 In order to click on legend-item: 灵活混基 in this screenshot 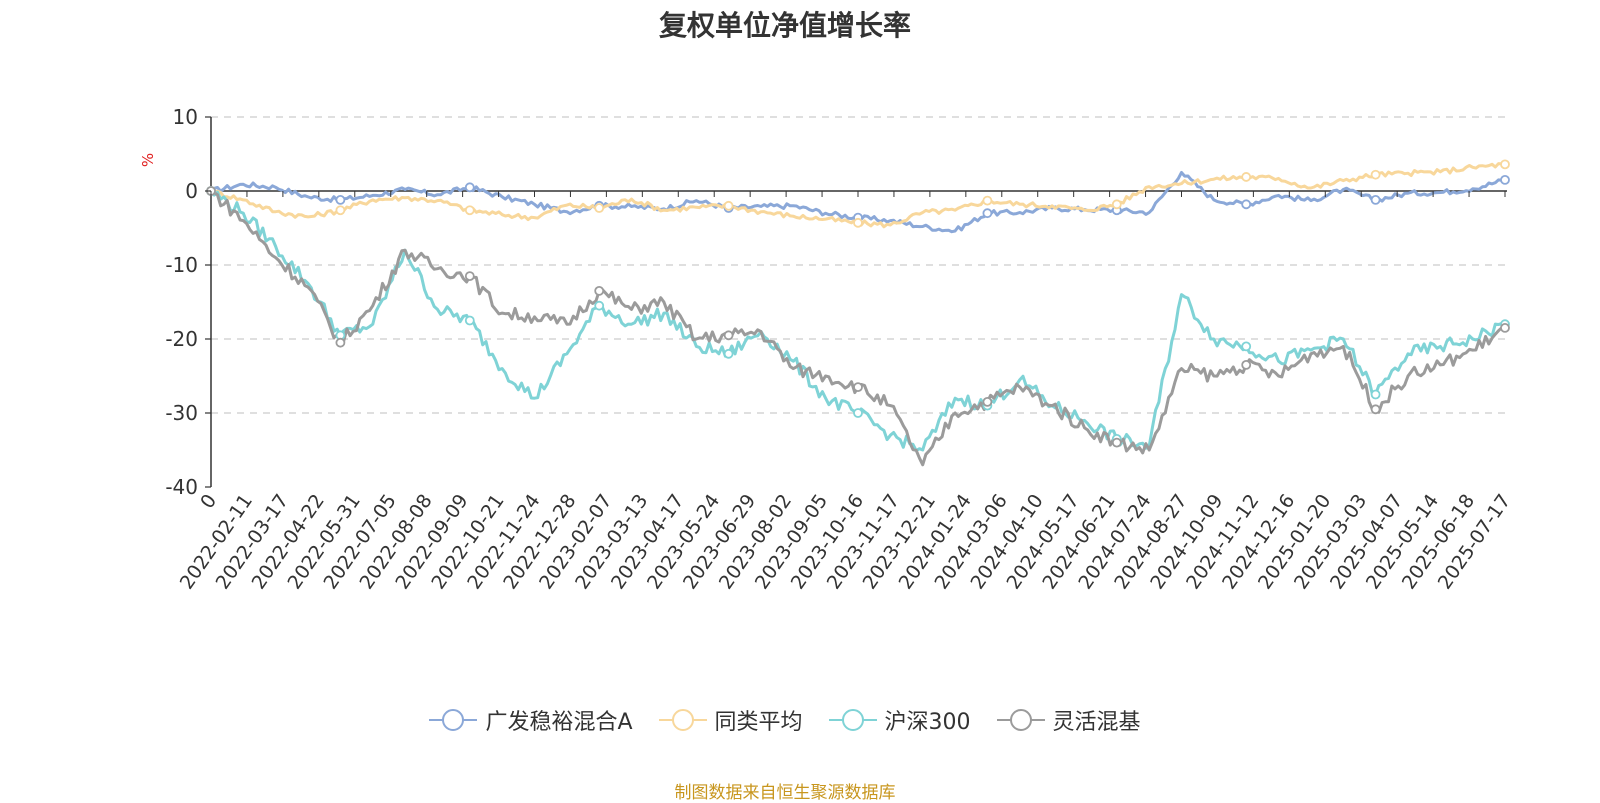, I will do `click(1068, 720)`.